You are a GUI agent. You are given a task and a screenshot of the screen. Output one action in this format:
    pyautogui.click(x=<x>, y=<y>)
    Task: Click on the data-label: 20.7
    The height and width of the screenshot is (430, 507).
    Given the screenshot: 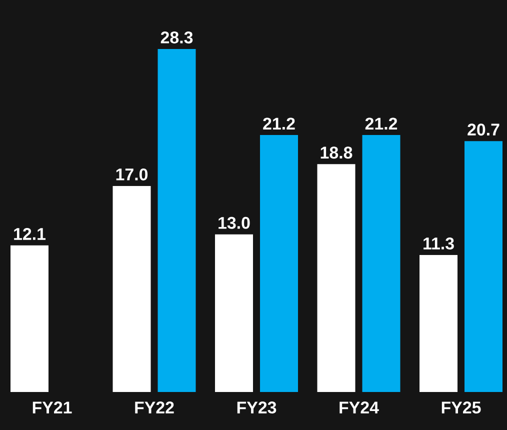 What is the action you would take?
    pyautogui.click(x=484, y=130)
    